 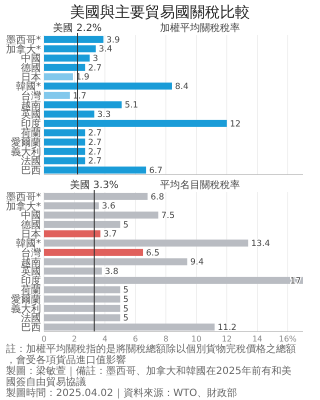 What do you see at coordinates (110, 235) in the screenshot?
I see `data-label: 3.7` at bounding box center [110, 235].